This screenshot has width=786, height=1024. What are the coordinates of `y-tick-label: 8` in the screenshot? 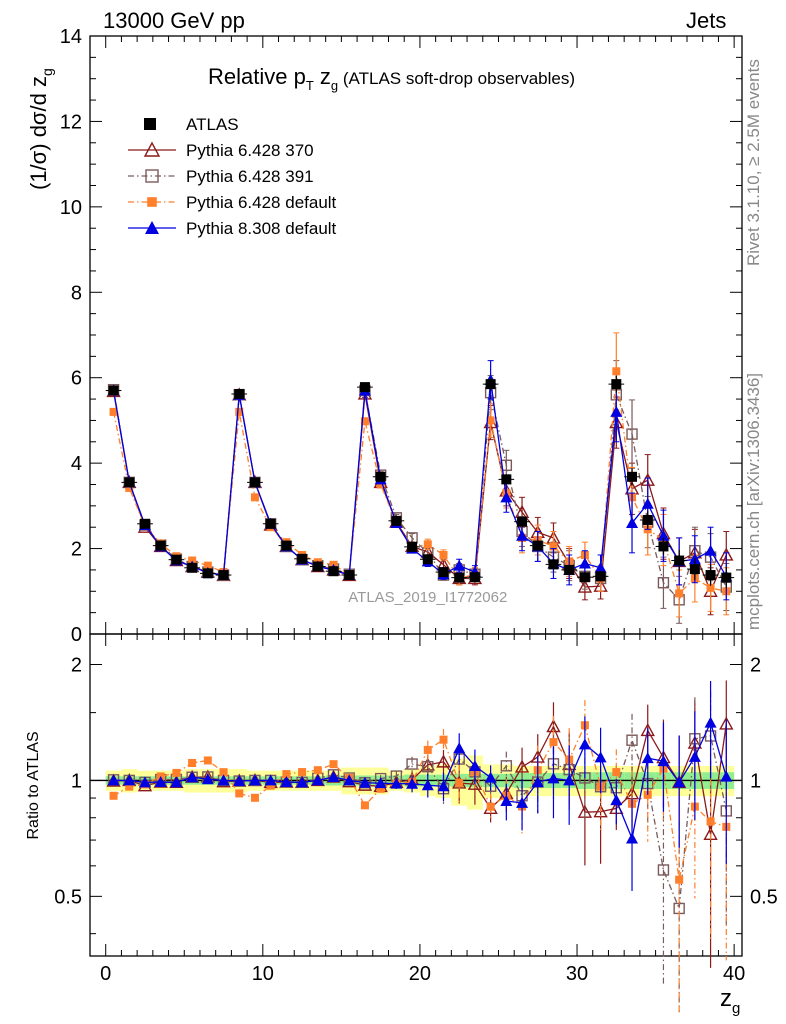 It's located at (76, 293).